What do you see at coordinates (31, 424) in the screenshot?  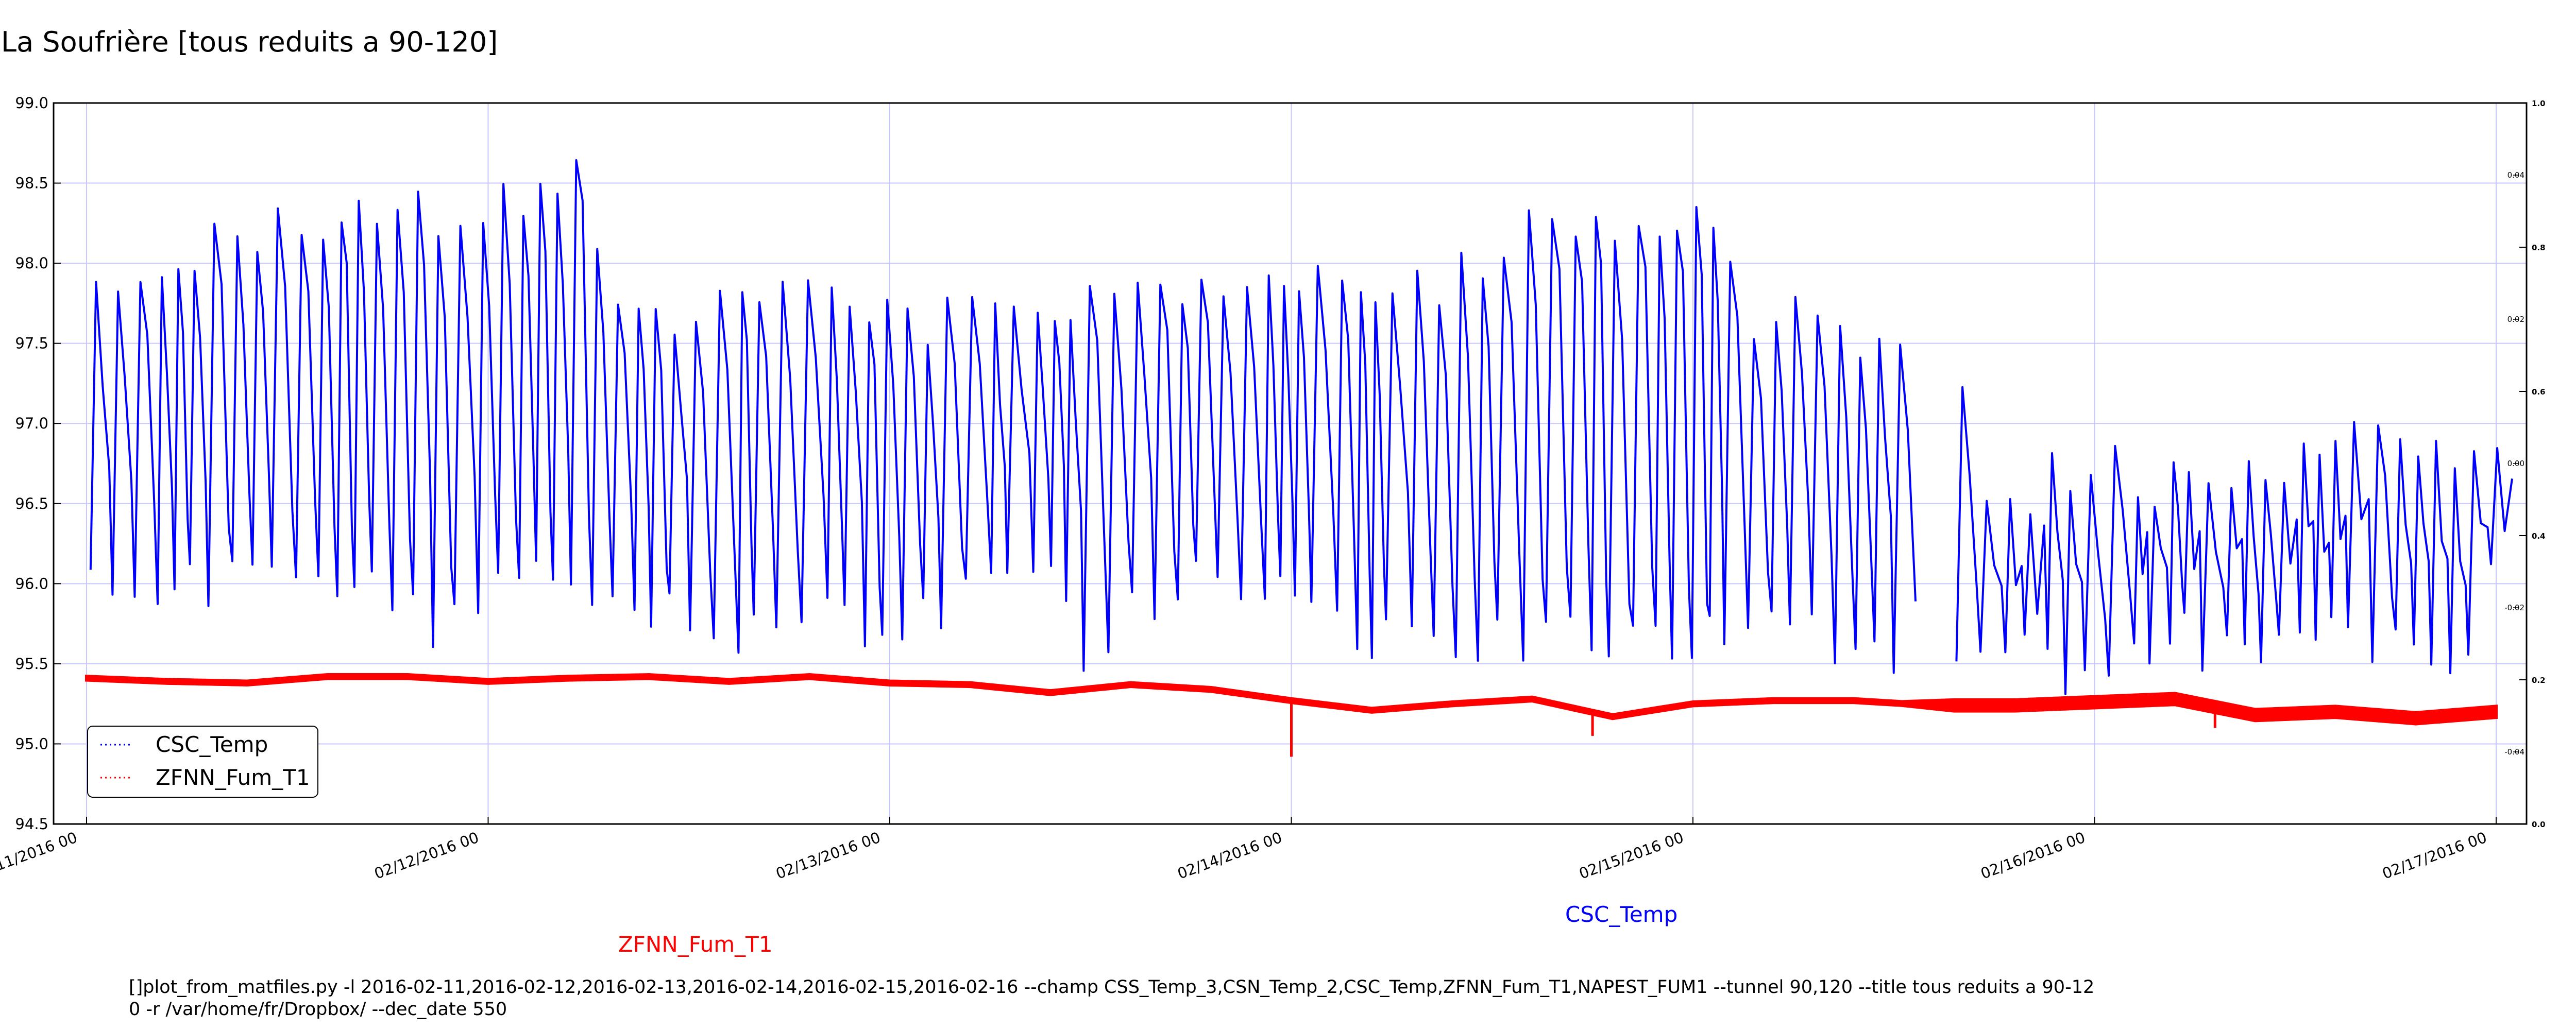 I see `y-tick-label: 97.0` at bounding box center [31, 424].